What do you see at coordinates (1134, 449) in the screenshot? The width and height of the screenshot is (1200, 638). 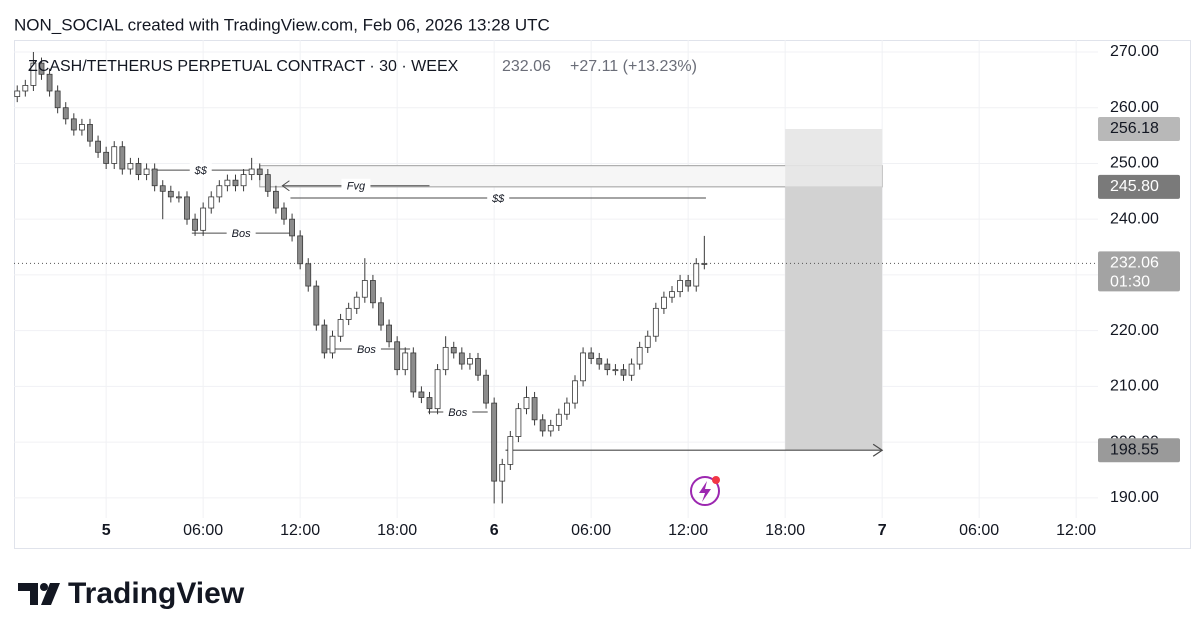 I see `price-label: 198.55` at bounding box center [1134, 449].